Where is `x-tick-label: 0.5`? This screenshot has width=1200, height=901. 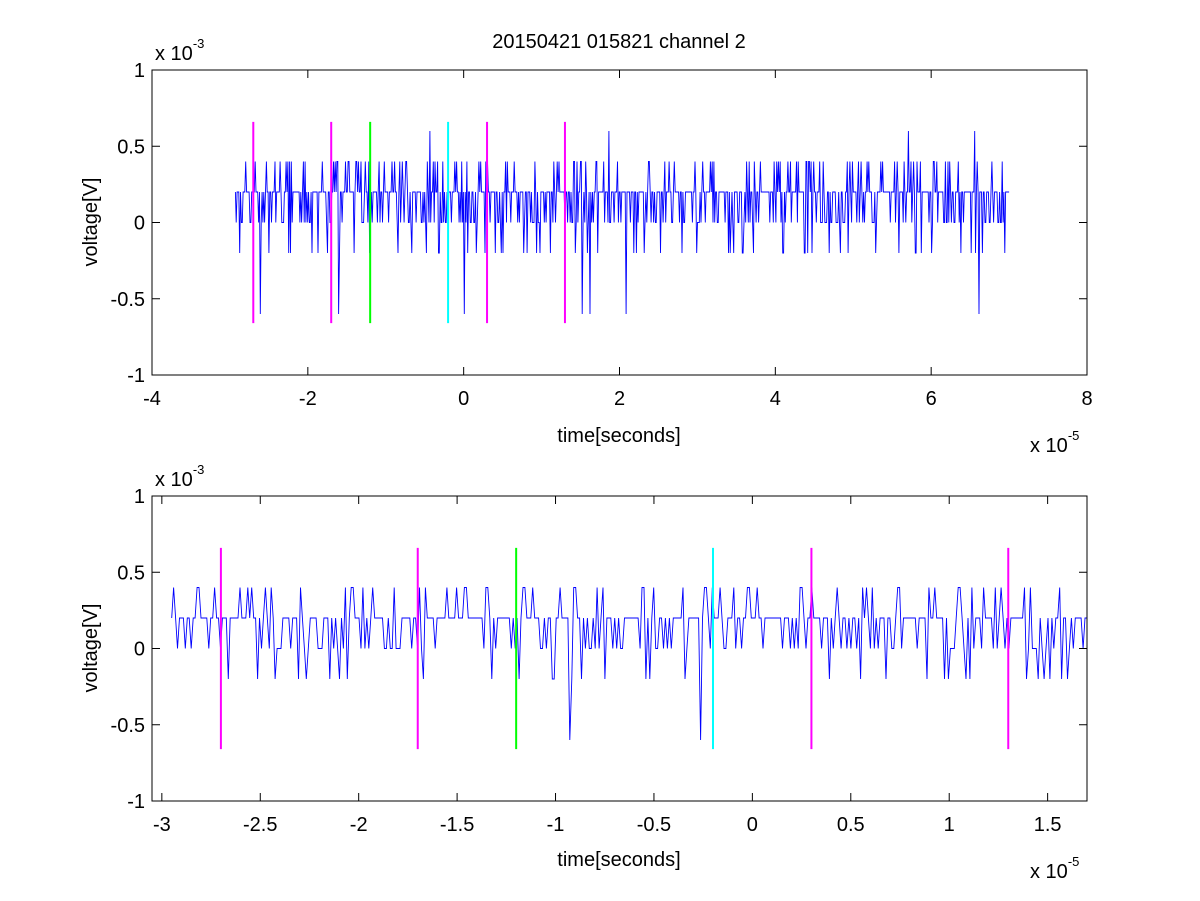 x-tick-label: 0.5 is located at coordinates (851, 825).